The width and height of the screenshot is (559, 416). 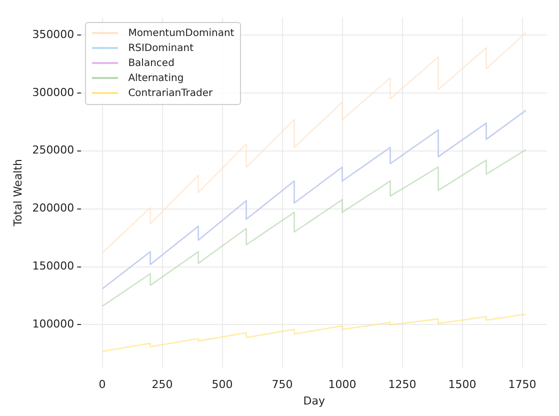 I want to click on legend-label: Alternating, so click(x=156, y=78).